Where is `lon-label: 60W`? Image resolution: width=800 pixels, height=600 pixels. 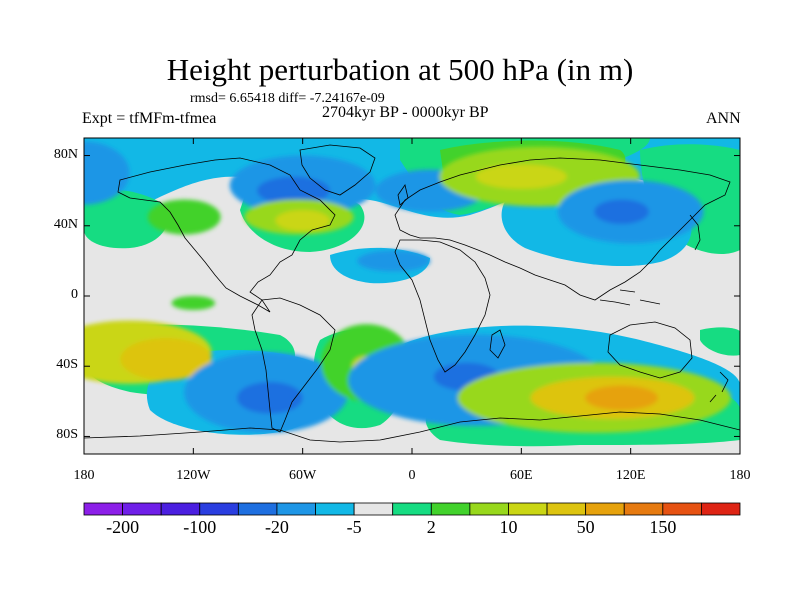 lon-label: 60W is located at coordinates (303, 475).